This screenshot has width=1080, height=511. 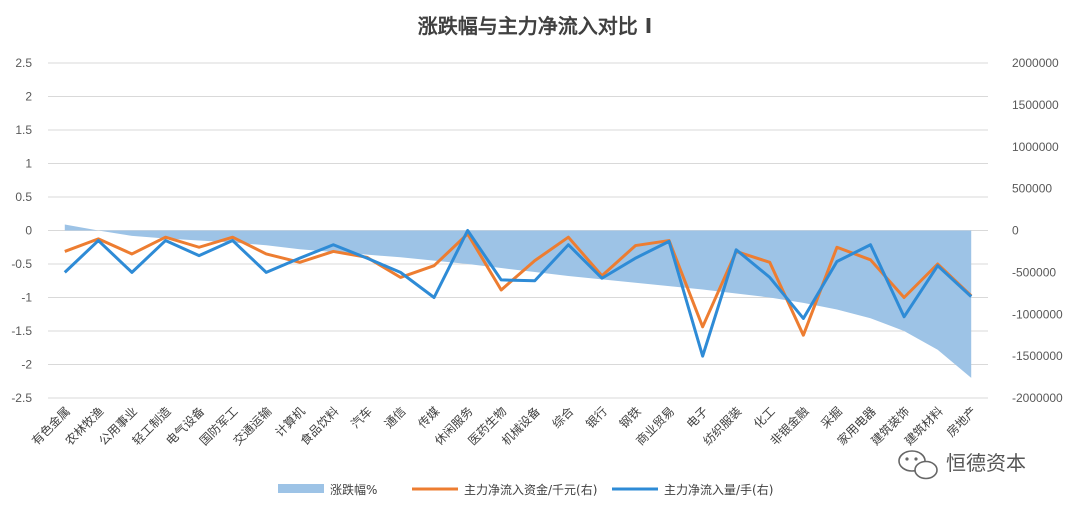 What do you see at coordinates (21, 398) in the screenshot?
I see `left-tick-label: -2.5` at bounding box center [21, 398].